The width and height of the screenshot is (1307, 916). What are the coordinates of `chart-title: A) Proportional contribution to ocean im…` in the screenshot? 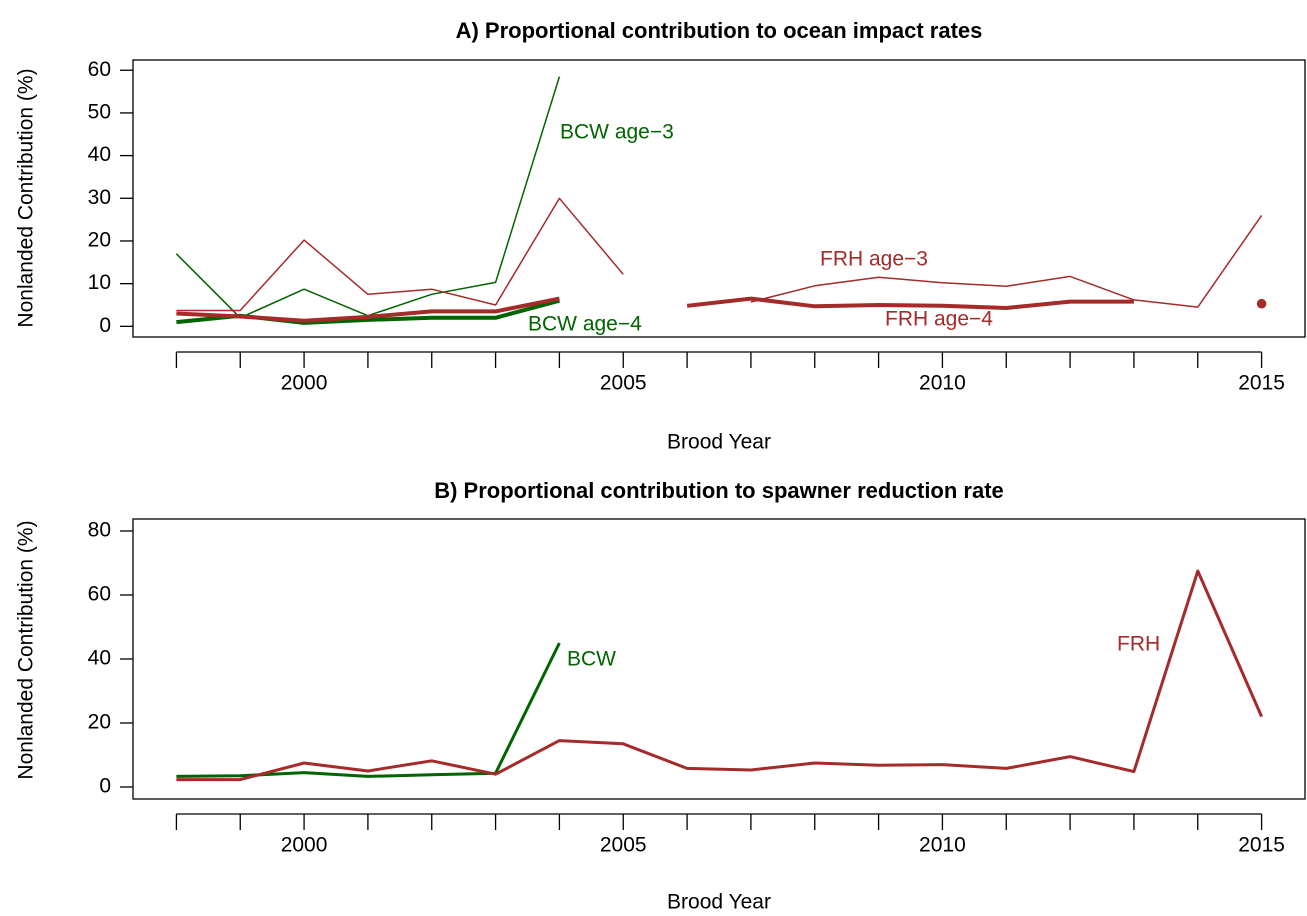 It's located at (719, 30).